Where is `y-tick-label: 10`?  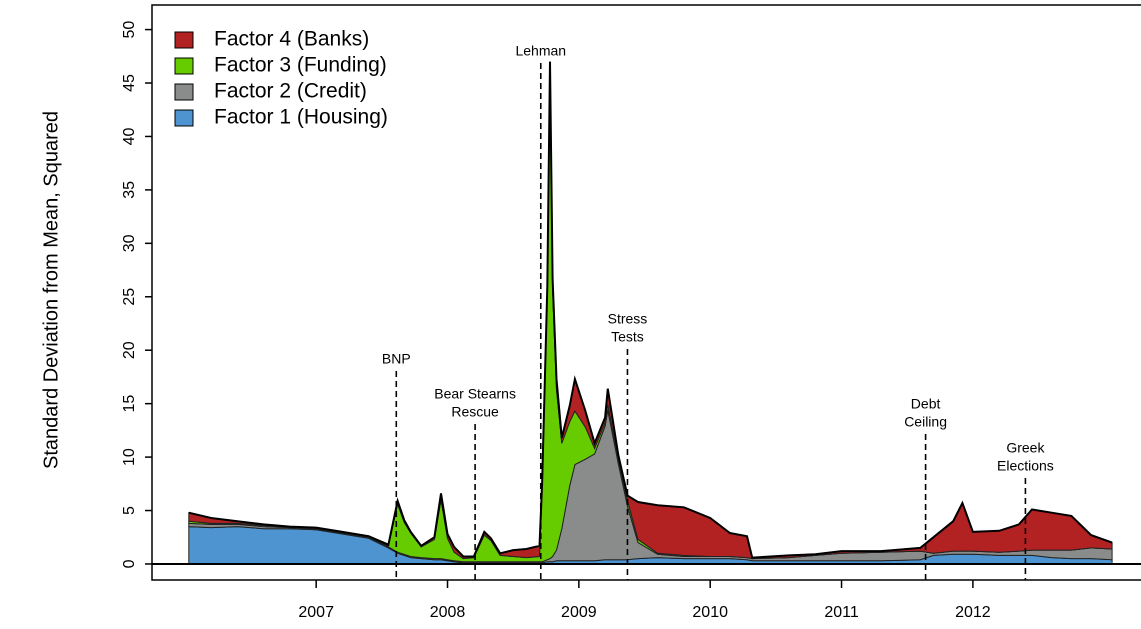 y-tick-label: 10 is located at coordinates (129, 457).